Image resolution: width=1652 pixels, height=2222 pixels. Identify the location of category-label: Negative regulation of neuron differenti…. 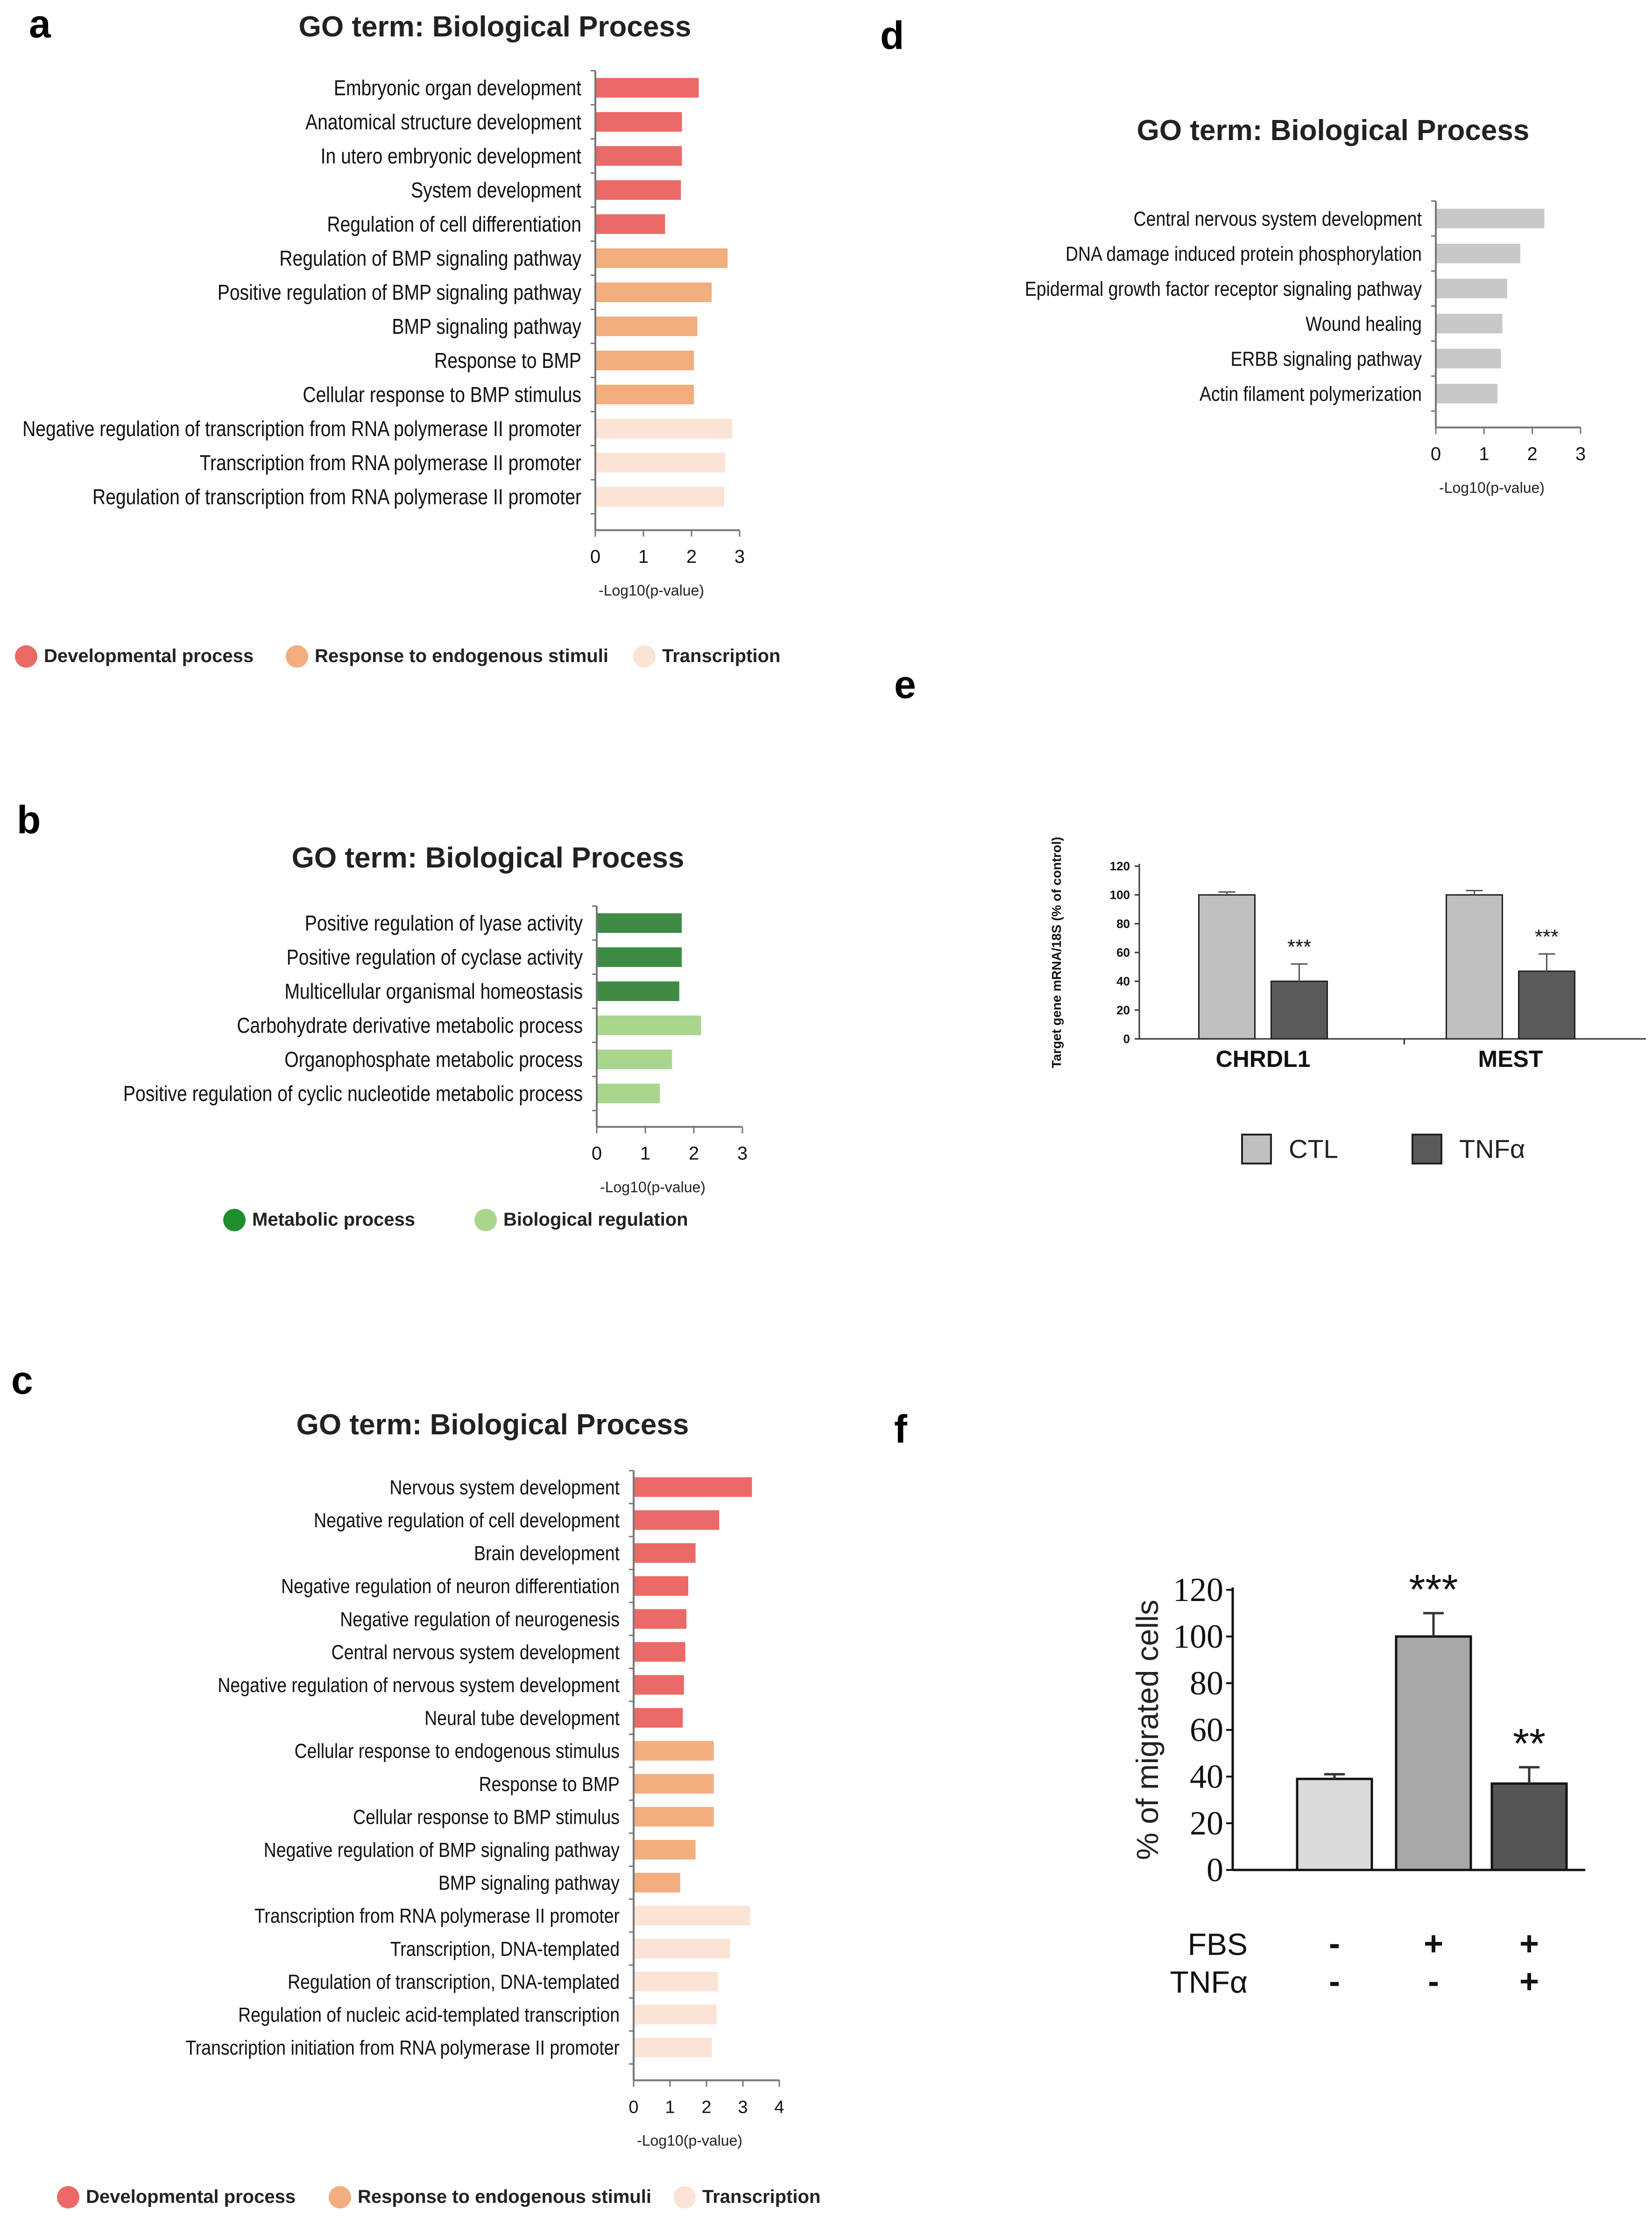
(450, 1586).